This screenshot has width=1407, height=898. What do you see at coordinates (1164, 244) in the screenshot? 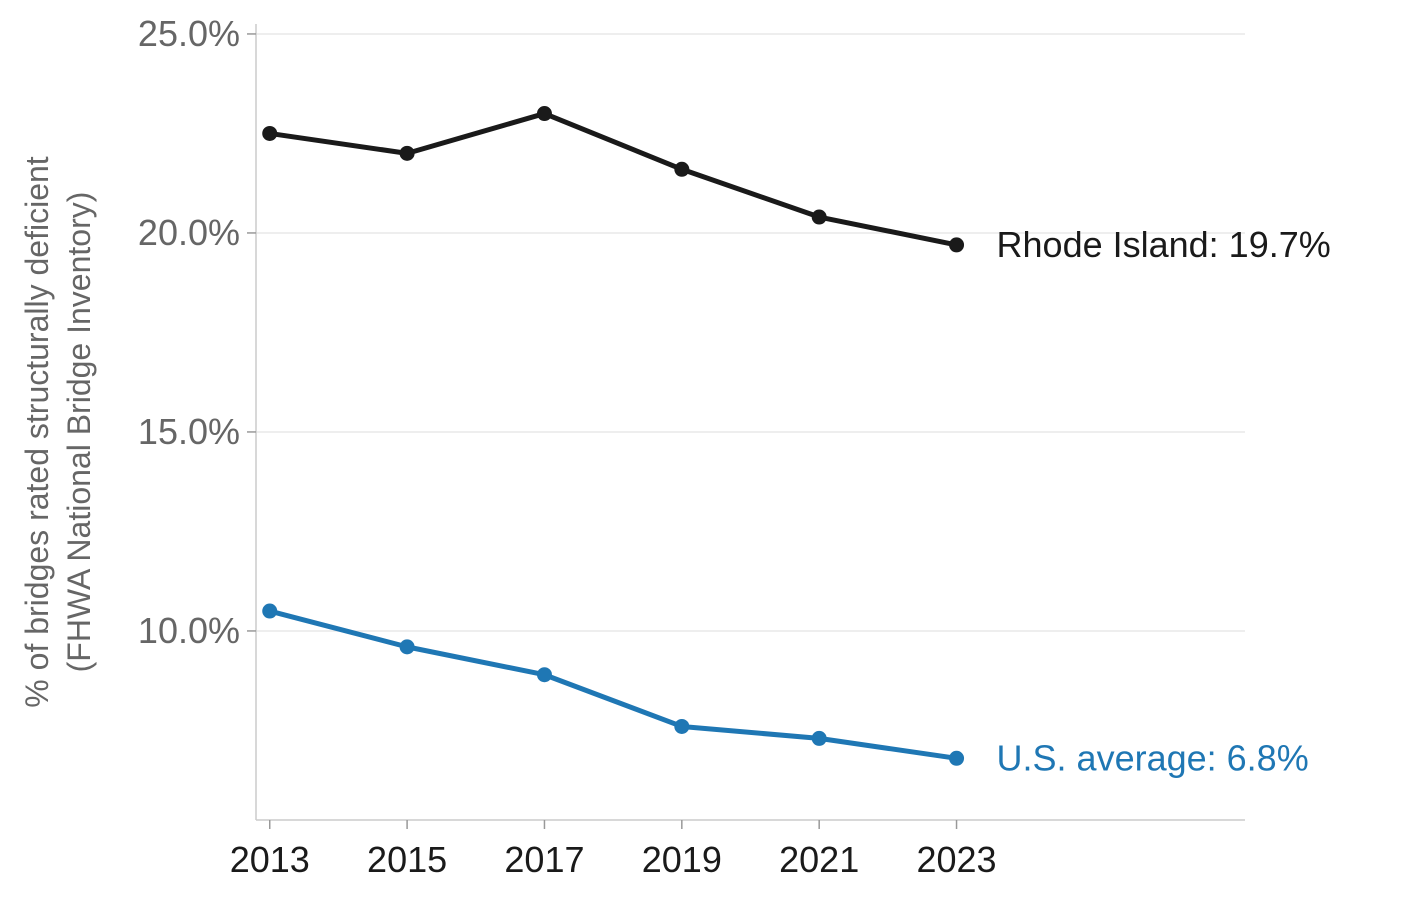
I see `series-end-label: Rhode Island: 19.7%` at bounding box center [1164, 244].